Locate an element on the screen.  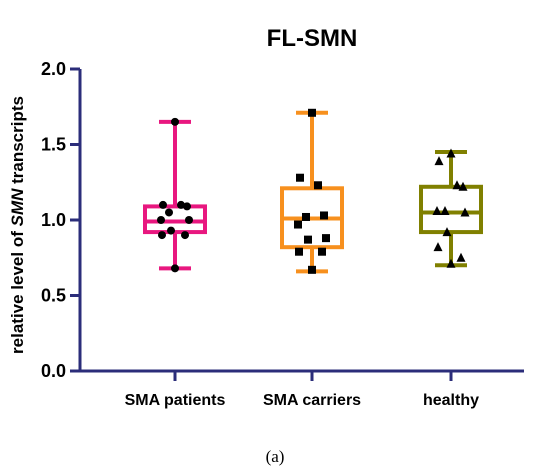
y-tick-label: 1.0 is located at coordinates (53, 220).